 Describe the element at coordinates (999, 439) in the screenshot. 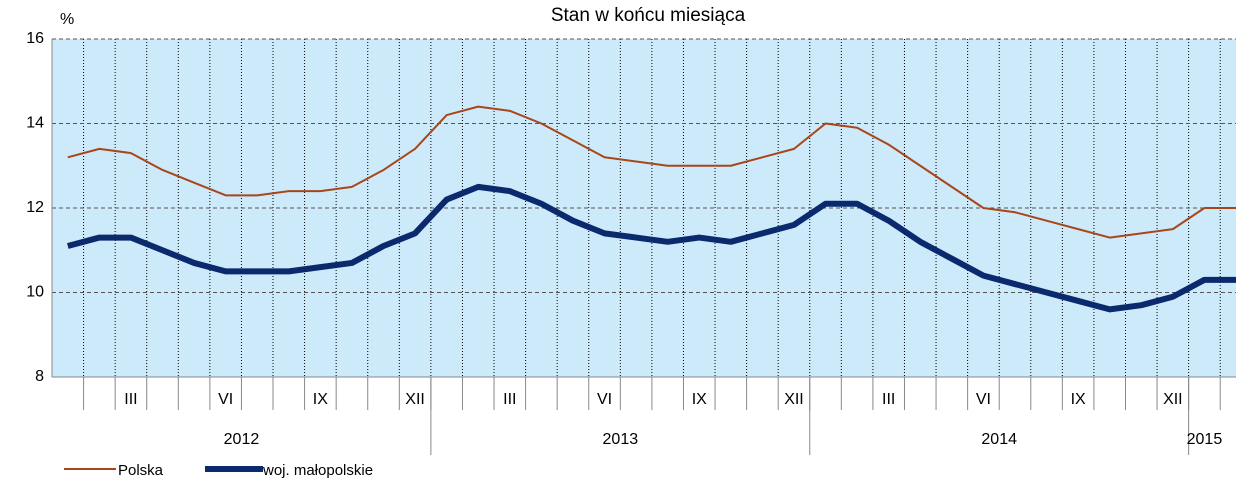

I see `year-label: 2014` at that location.